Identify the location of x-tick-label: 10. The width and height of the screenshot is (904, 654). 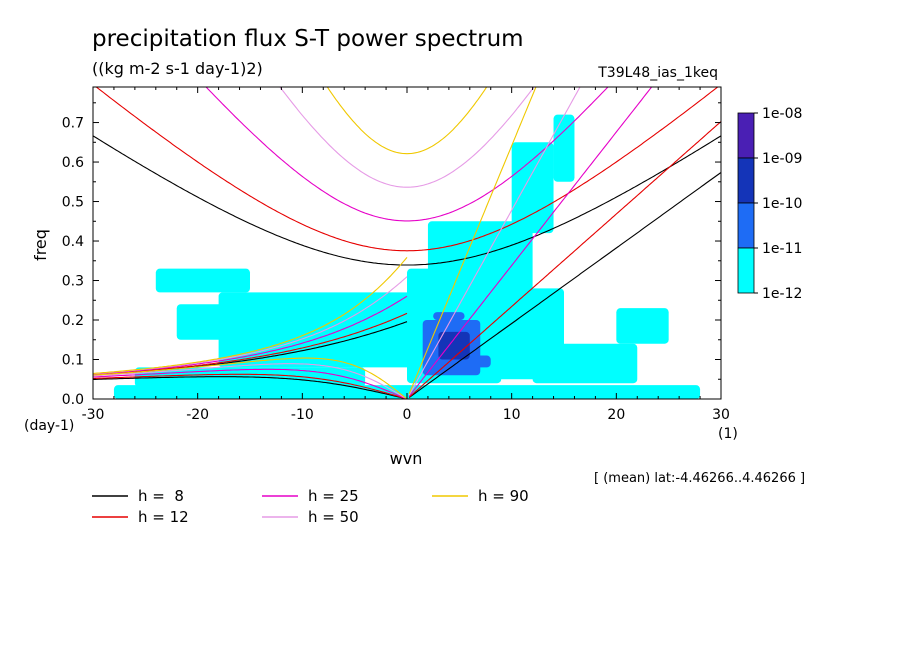
(512, 415).